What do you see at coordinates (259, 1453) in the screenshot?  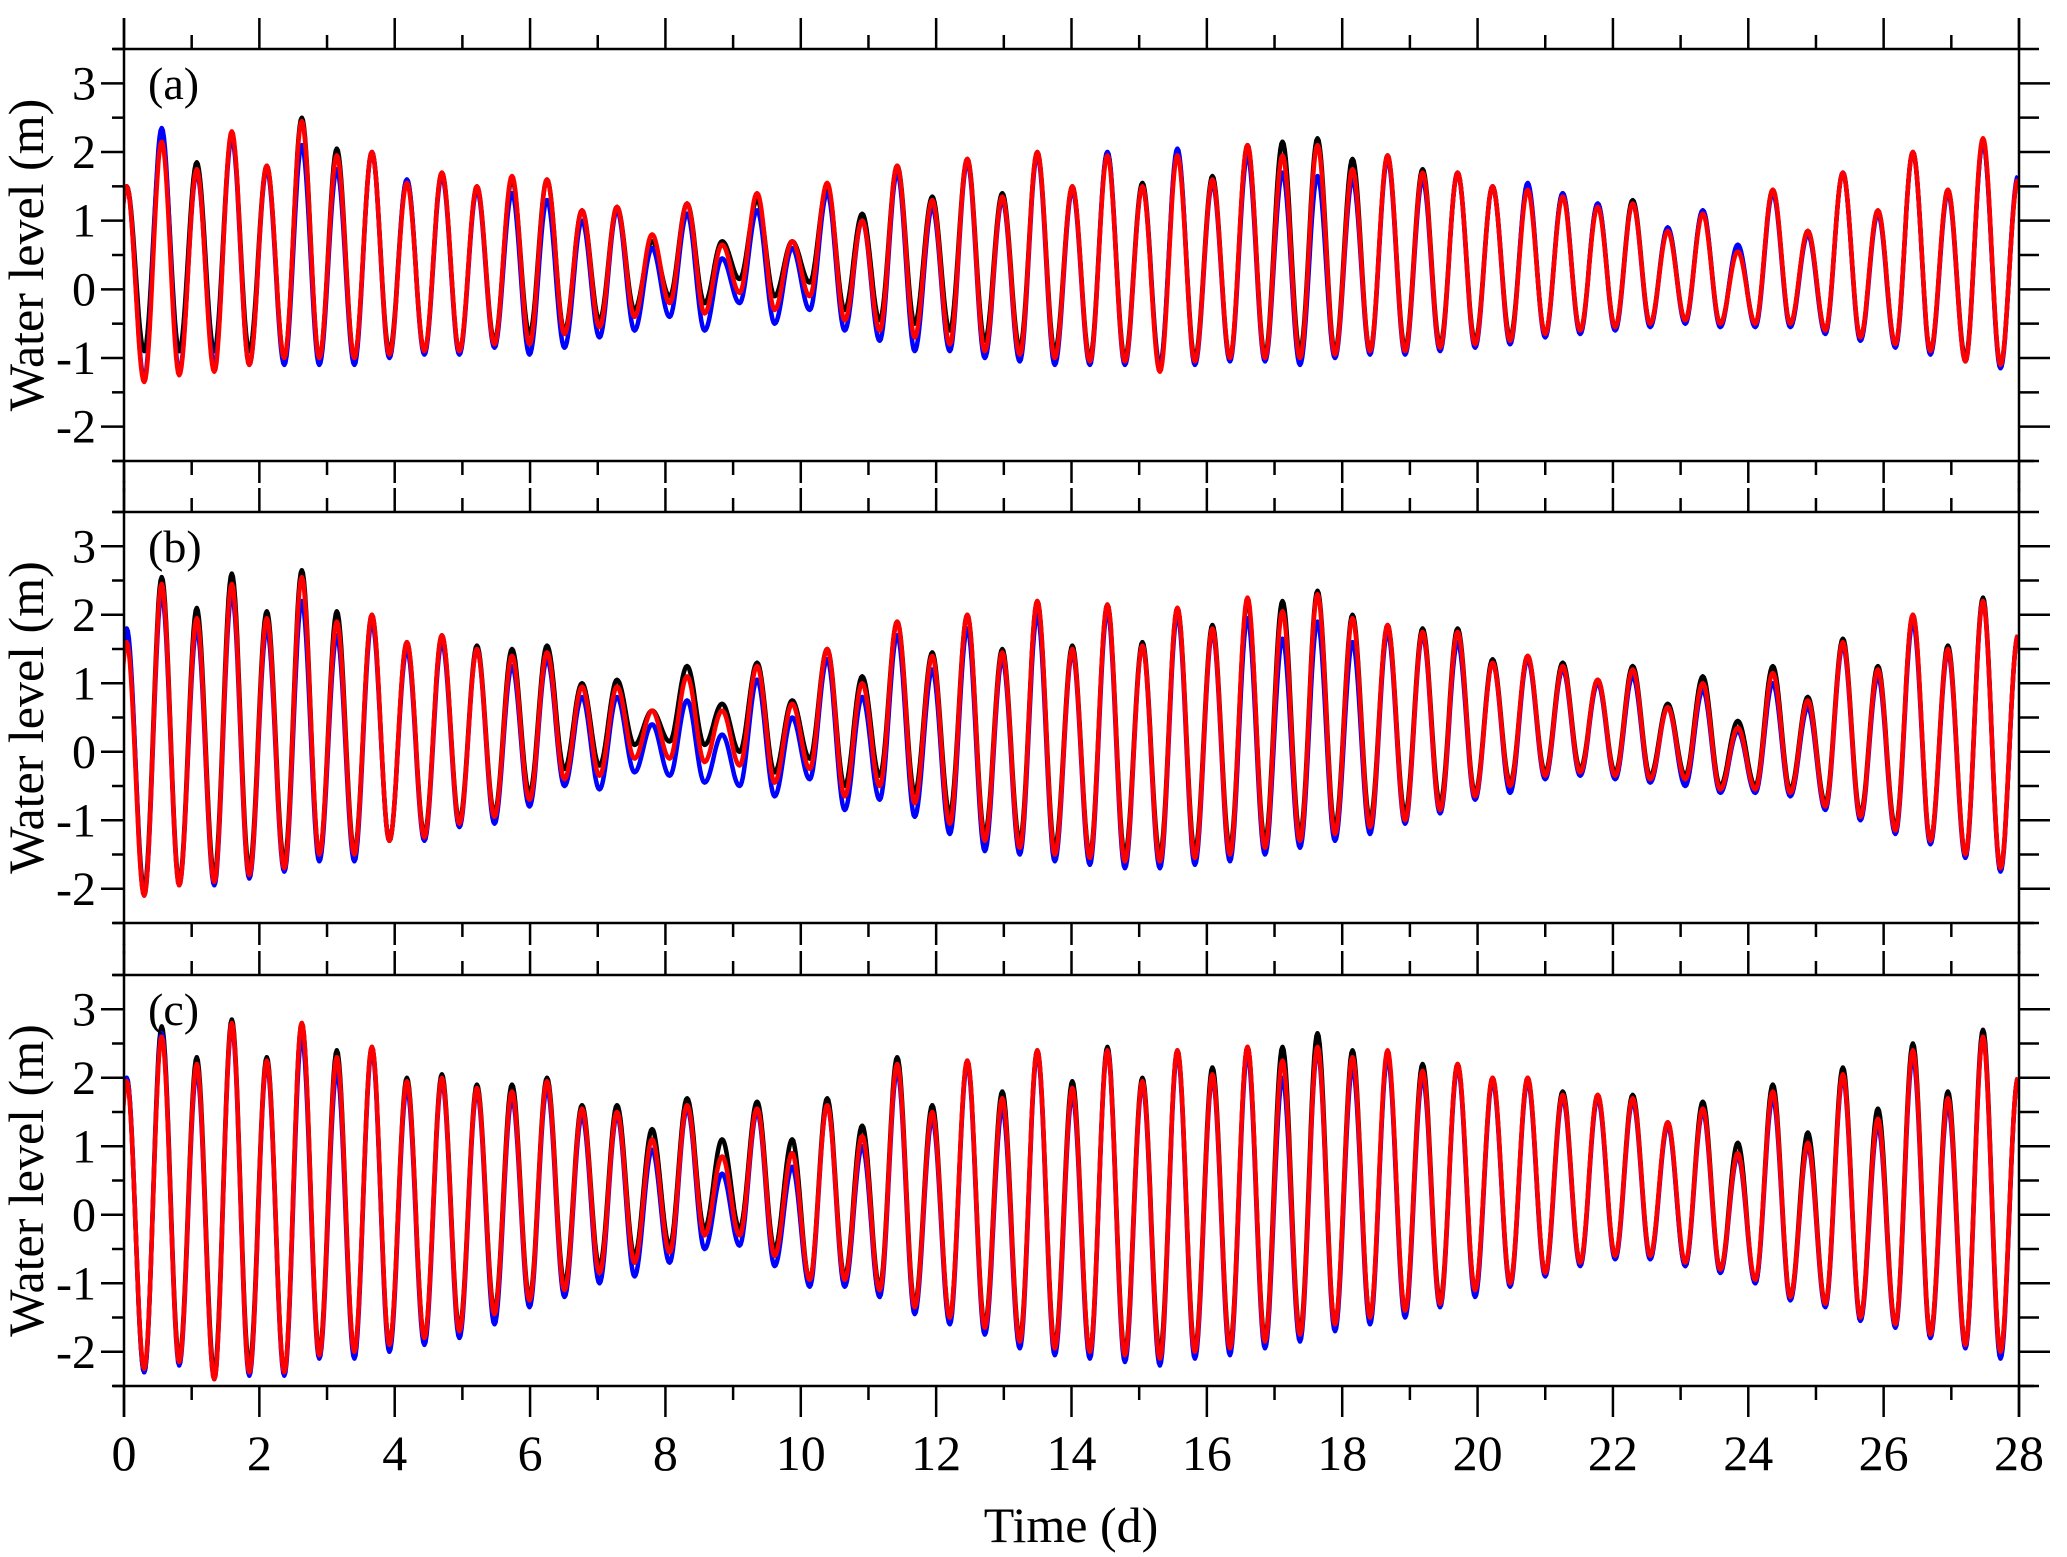 I see `x-tick-label: 2` at bounding box center [259, 1453].